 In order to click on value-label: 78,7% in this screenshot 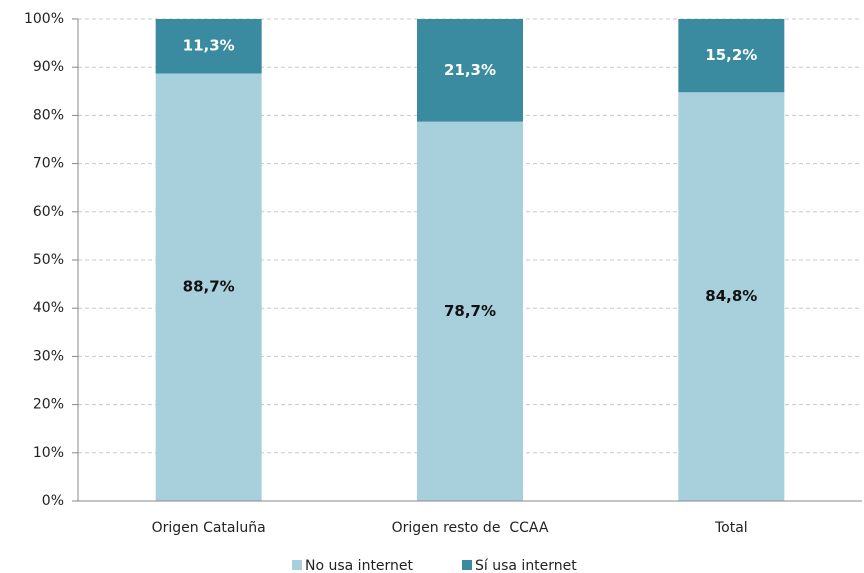, I will do `click(470, 311)`.